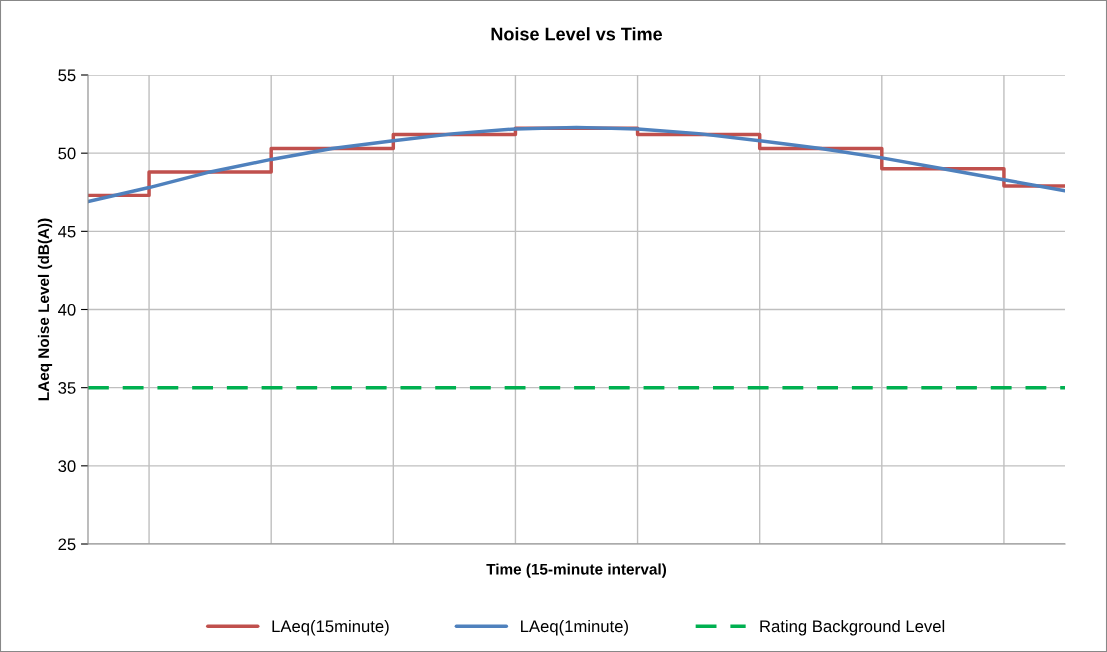 Image resolution: width=1107 pixels, height=652 pixels. Describe the element at coordinates (67, 231) in the screenshot. I see `y-tick-label: 45` at that location.